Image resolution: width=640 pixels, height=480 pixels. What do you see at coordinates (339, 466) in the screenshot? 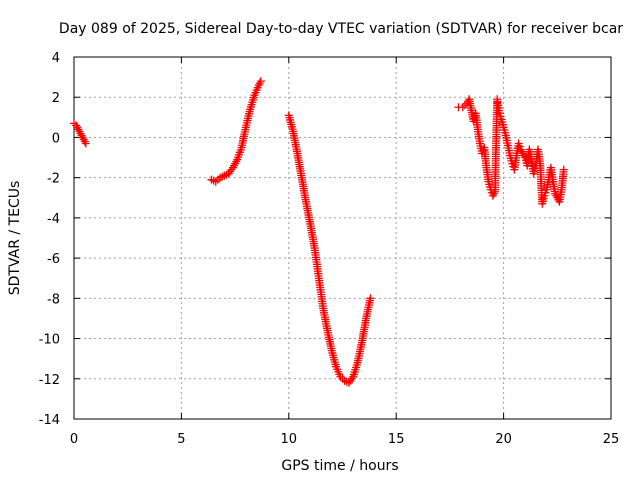
I see `x-axis-label: GPS time / hours` at bounding box center [339, 466].